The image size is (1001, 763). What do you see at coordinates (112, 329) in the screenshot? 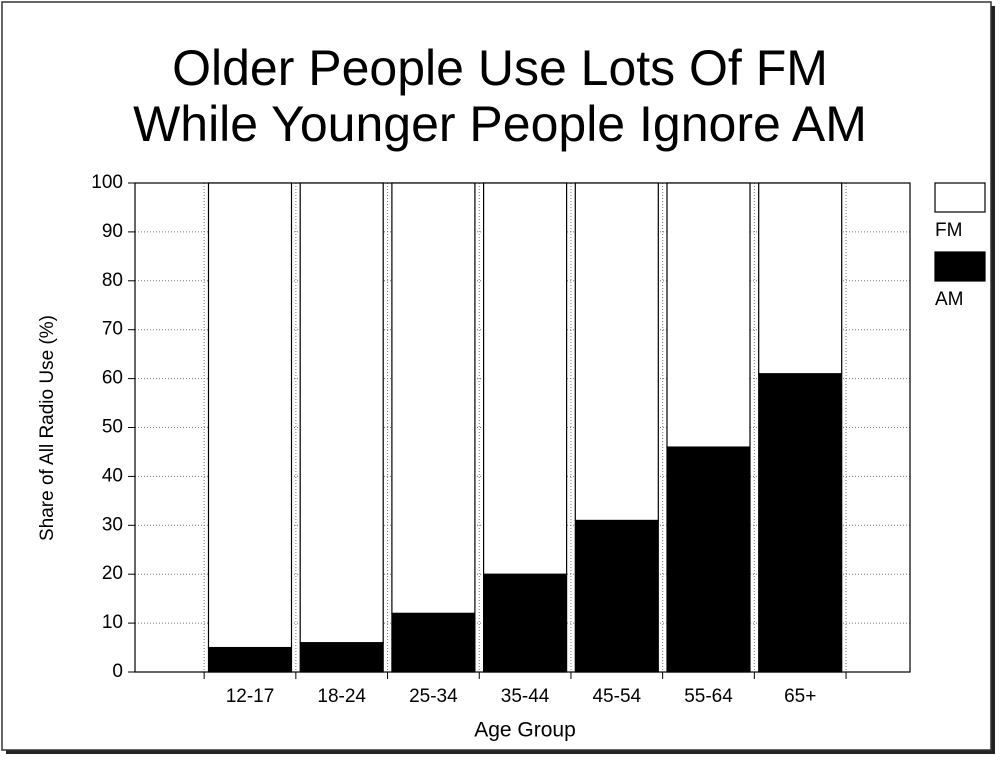
I see `y-tick-label: 70` at bounding box center [112, 329].